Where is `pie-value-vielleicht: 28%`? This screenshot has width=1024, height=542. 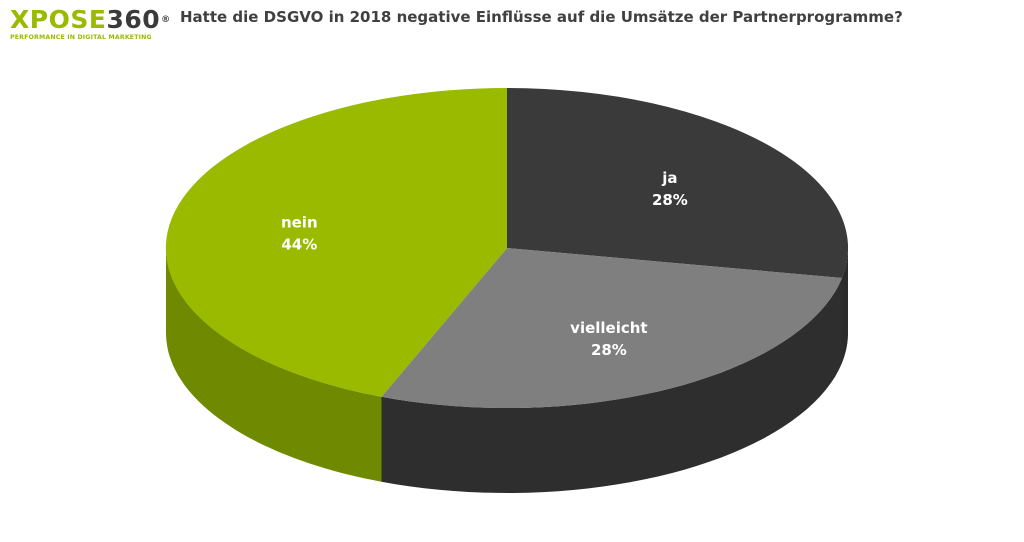
pie-value-vielleicht: 28% is located at coordinates (609, 350).